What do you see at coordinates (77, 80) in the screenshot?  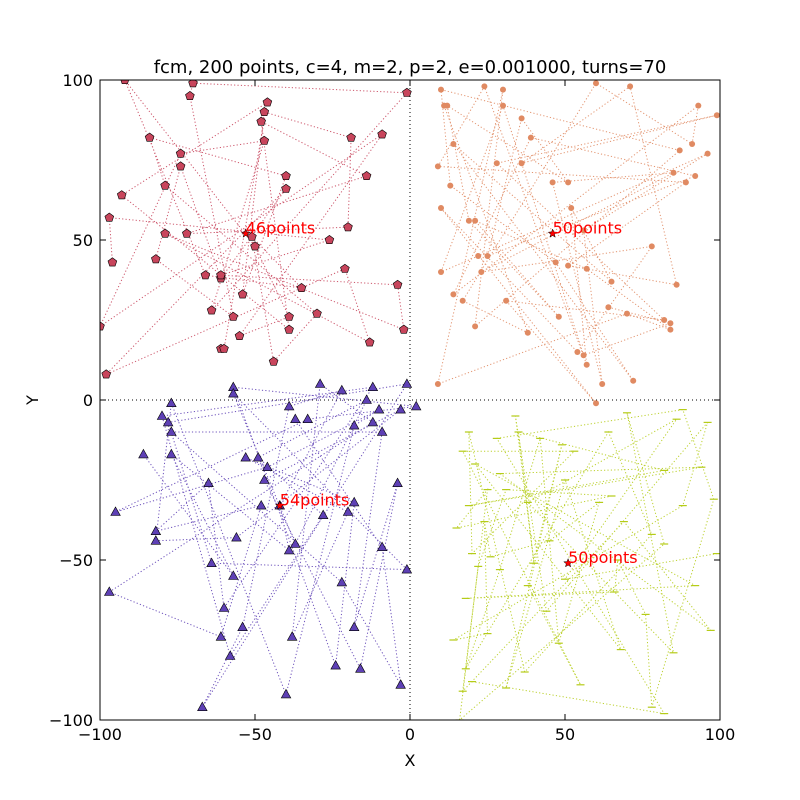 I see `y-tick-label: 100` at bounding box center [77, 80].